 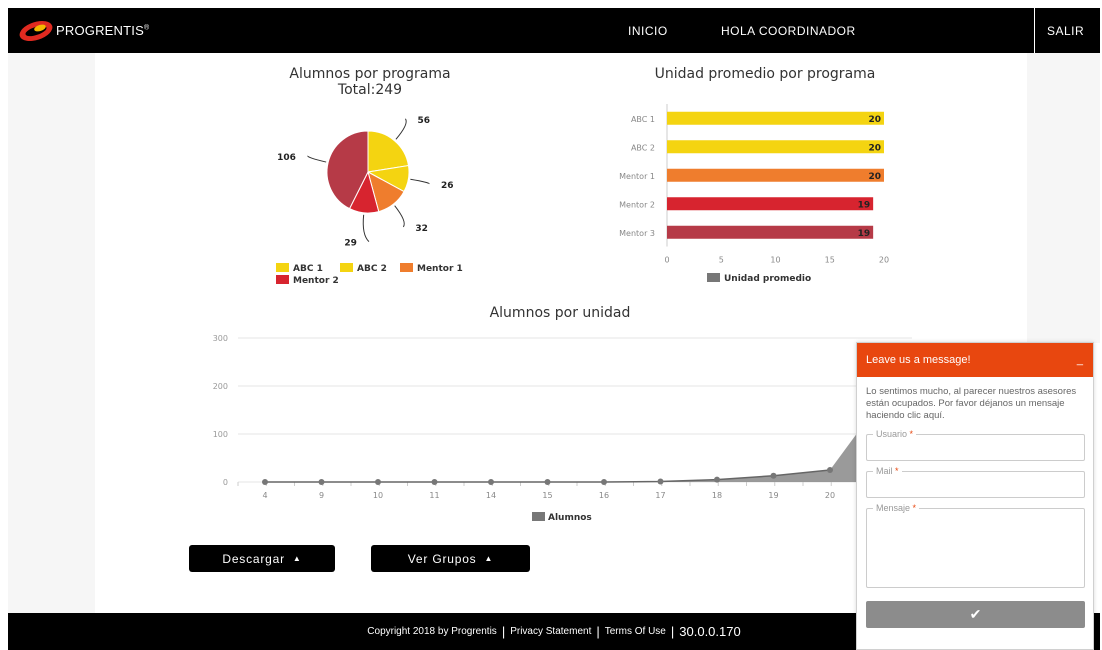 I want to click on pie-legend-label: ABC 1, so click(x=308, y=269).